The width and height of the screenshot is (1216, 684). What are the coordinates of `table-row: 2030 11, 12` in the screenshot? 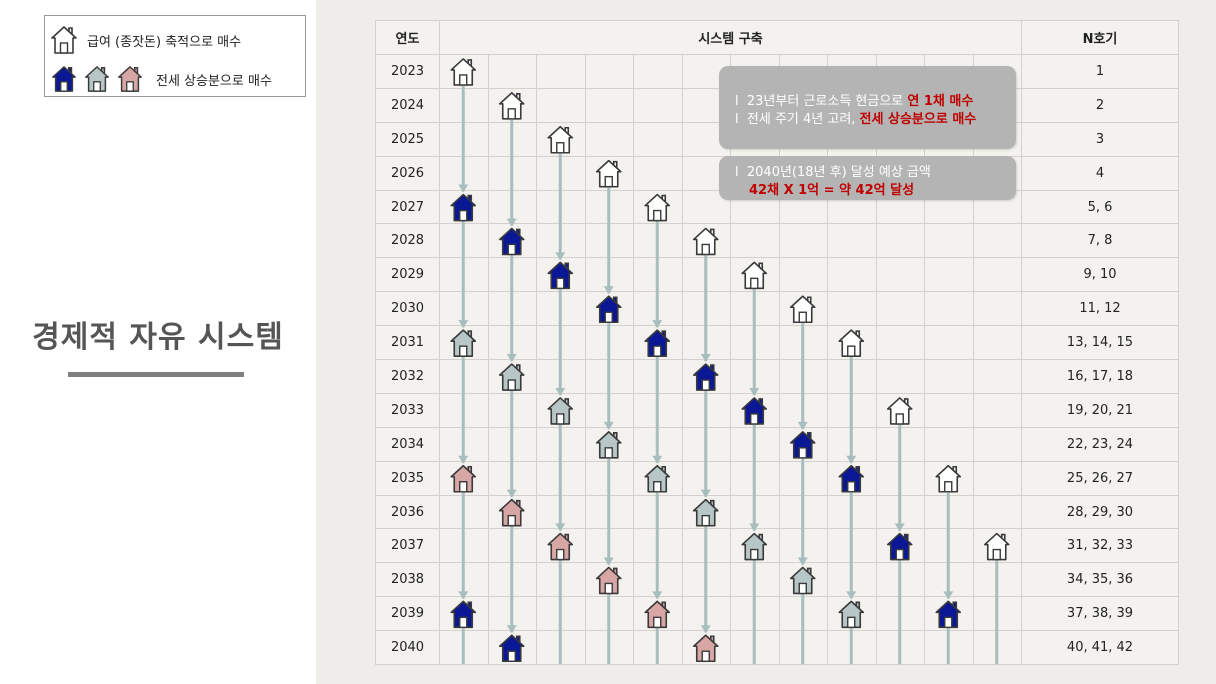 It's located at (777, 309).